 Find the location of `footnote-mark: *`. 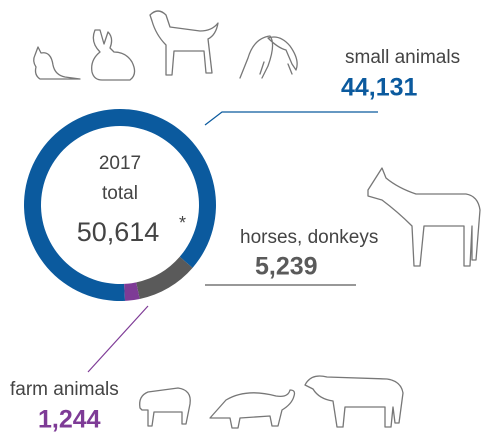

footnote-mark: * is located at coordinates (182, 223).